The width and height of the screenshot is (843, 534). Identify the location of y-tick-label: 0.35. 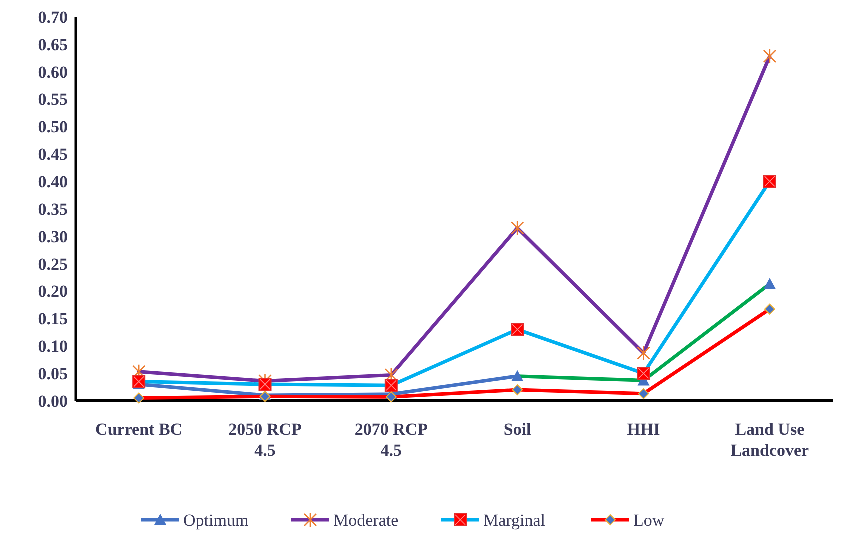
(53, 209).